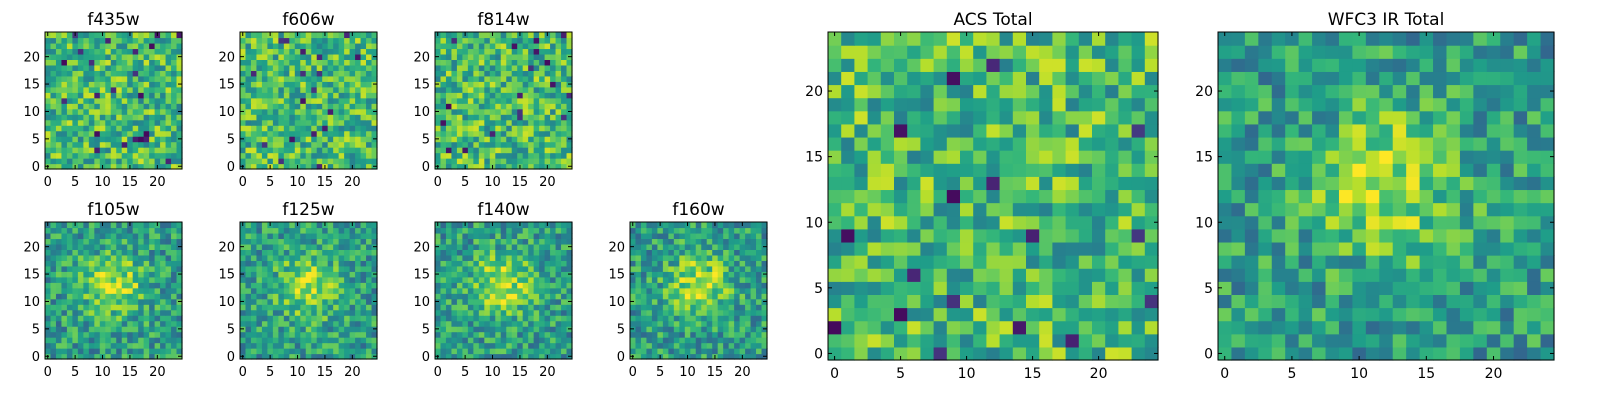 This screenshot has width=1600, height=400. What do you see at coordinates (465, 372) in the screenshot?
I see `x-tick-label: 5` at bounding box center [465, 372].